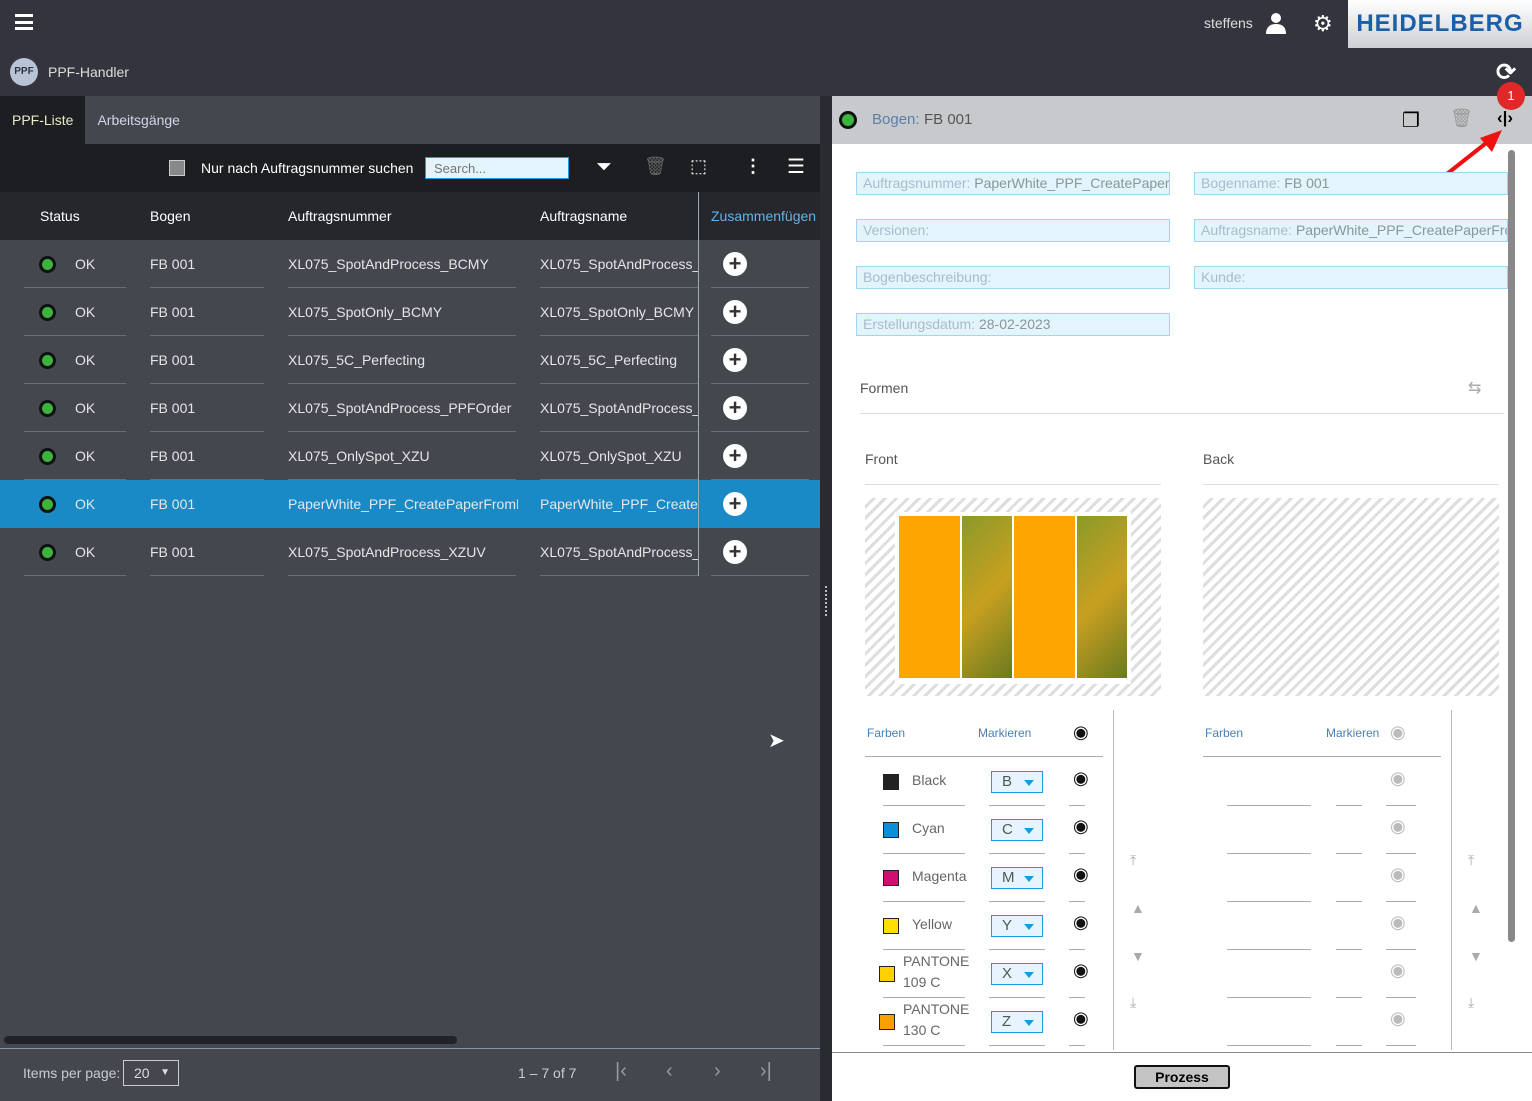 Image resolution: width=1532 pixels, height=1101 pixels. What do you see at coordinates (766, 1071) in the screenshot?
I see `last-page-icon: ›|` at bounding box center [766, 1071].